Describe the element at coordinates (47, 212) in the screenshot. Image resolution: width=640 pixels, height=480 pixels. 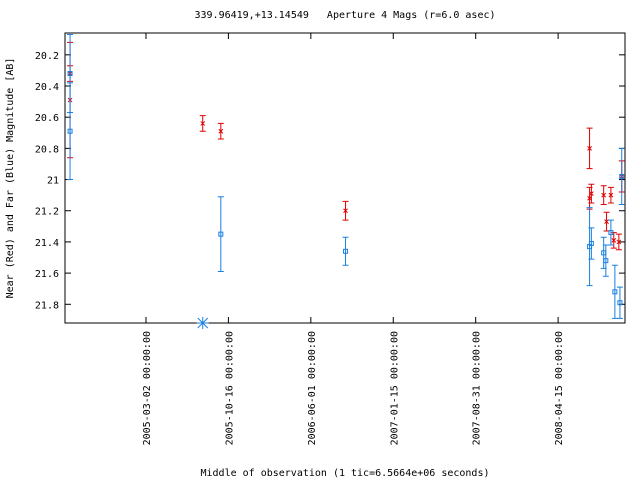
I see `y-tick-label: 21.2` at that location.